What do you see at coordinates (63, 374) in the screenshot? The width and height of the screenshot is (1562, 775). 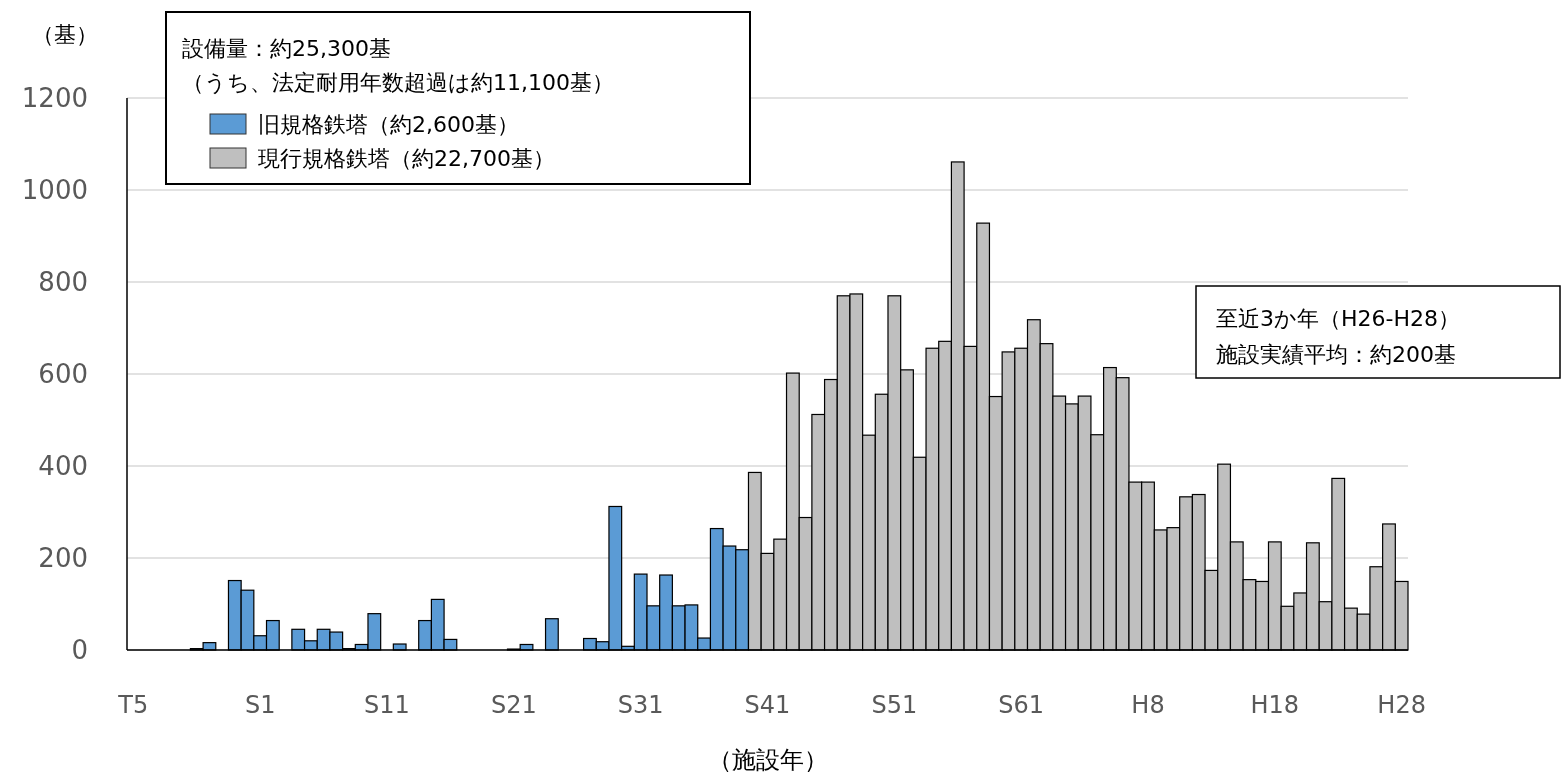 I see `y-tick-label: 600` at bounding box center [63, 374].